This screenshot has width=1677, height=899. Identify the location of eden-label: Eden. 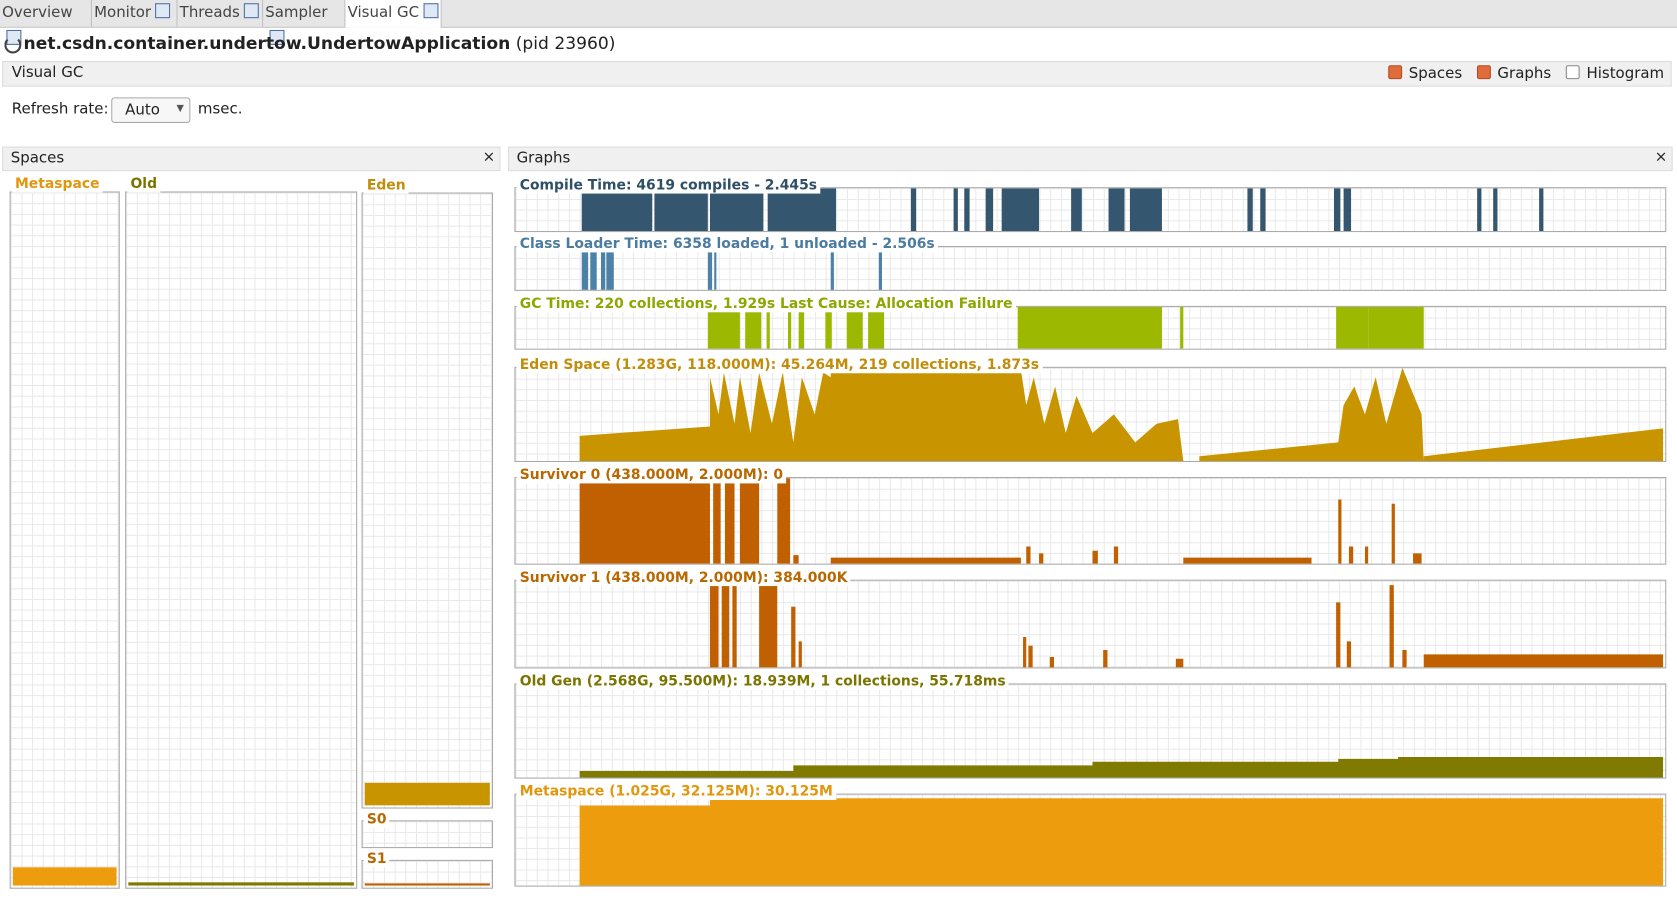
(386, 186).